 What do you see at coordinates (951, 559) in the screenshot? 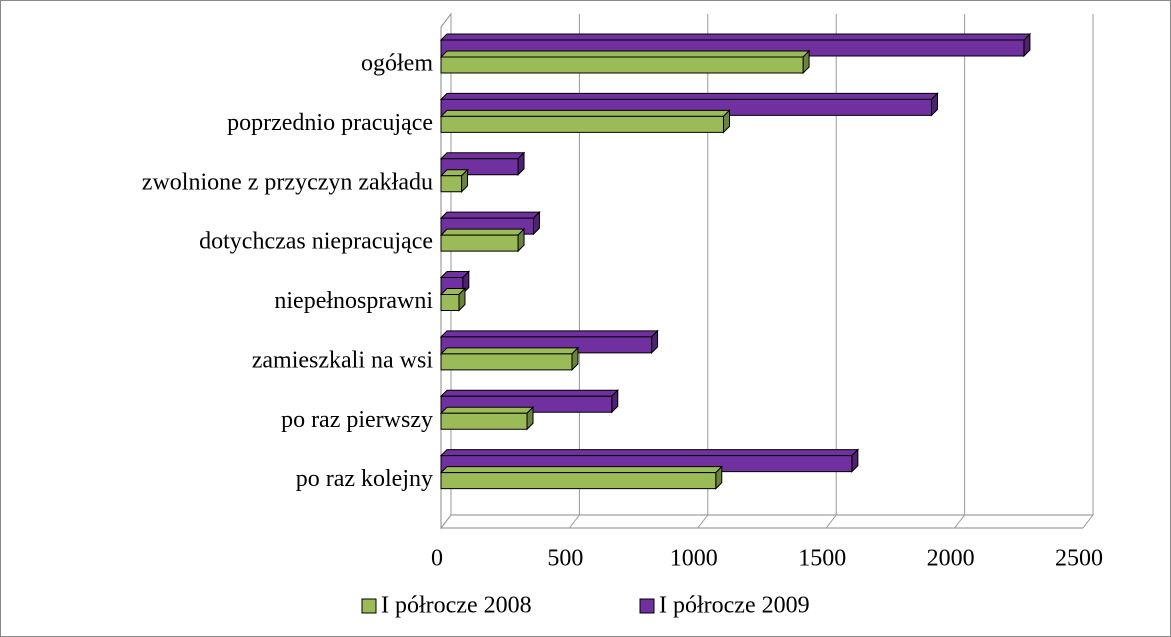
I see `x-tick-label: 2000` at bounding box center [951, 559].